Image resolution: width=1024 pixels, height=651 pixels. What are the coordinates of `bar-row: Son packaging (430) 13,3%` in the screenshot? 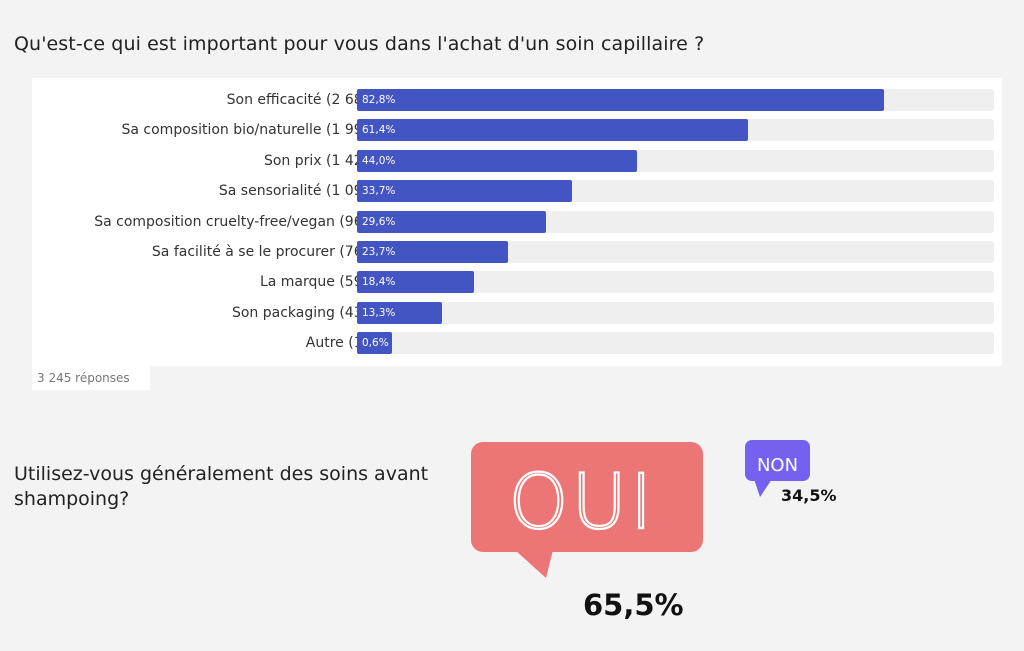 It's located at (517, 312).